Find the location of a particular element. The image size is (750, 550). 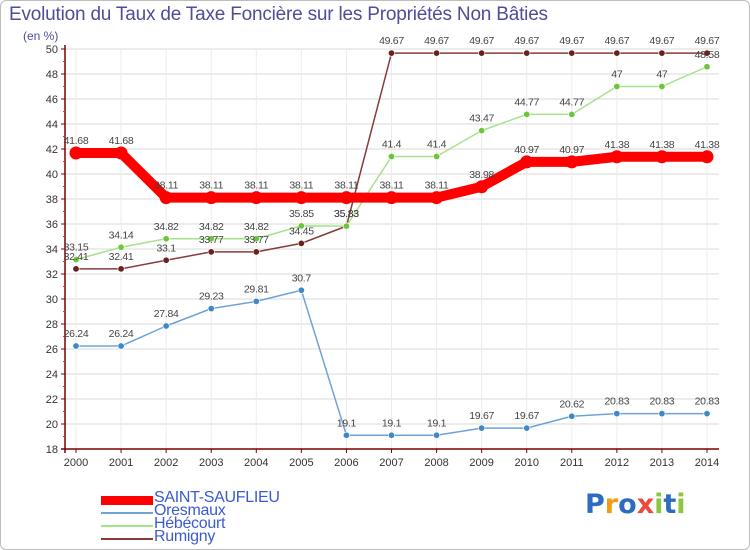

unit-label: (en %) is located at coordinates (41, 36).